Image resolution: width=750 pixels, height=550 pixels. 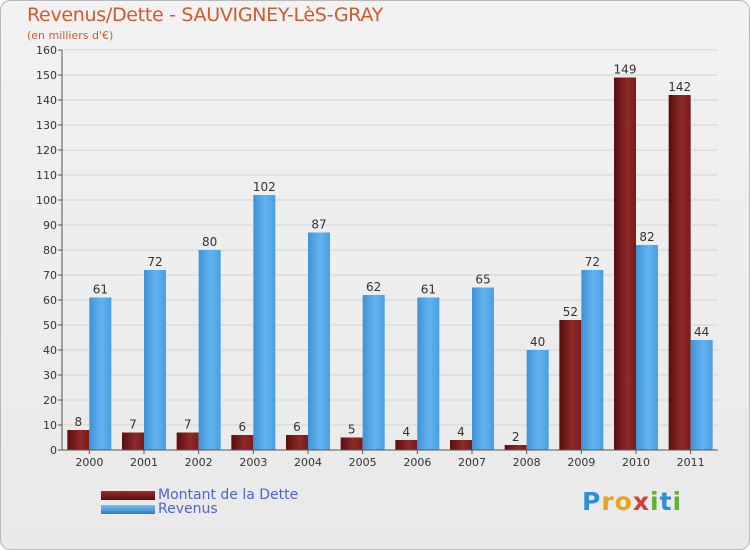 I want to click on bar-dette-2000, so click(x=78, y=440).